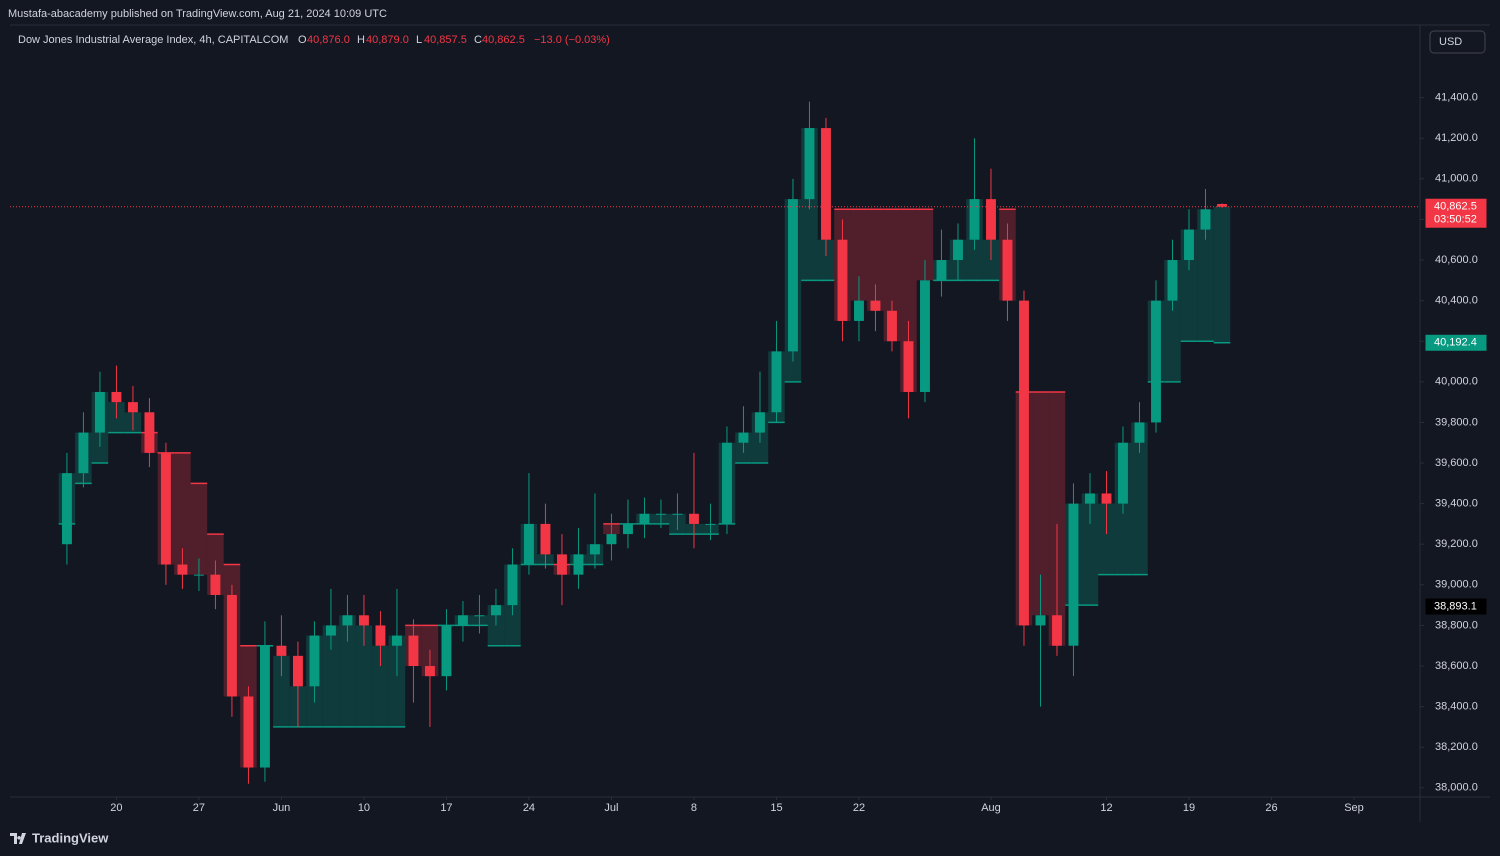 The height and width of the screenshot is (856, 1500). Describe the element at coordinates (1456, 98) in the screenshot. I see `y-tick-label: 41,400.0` at that location.